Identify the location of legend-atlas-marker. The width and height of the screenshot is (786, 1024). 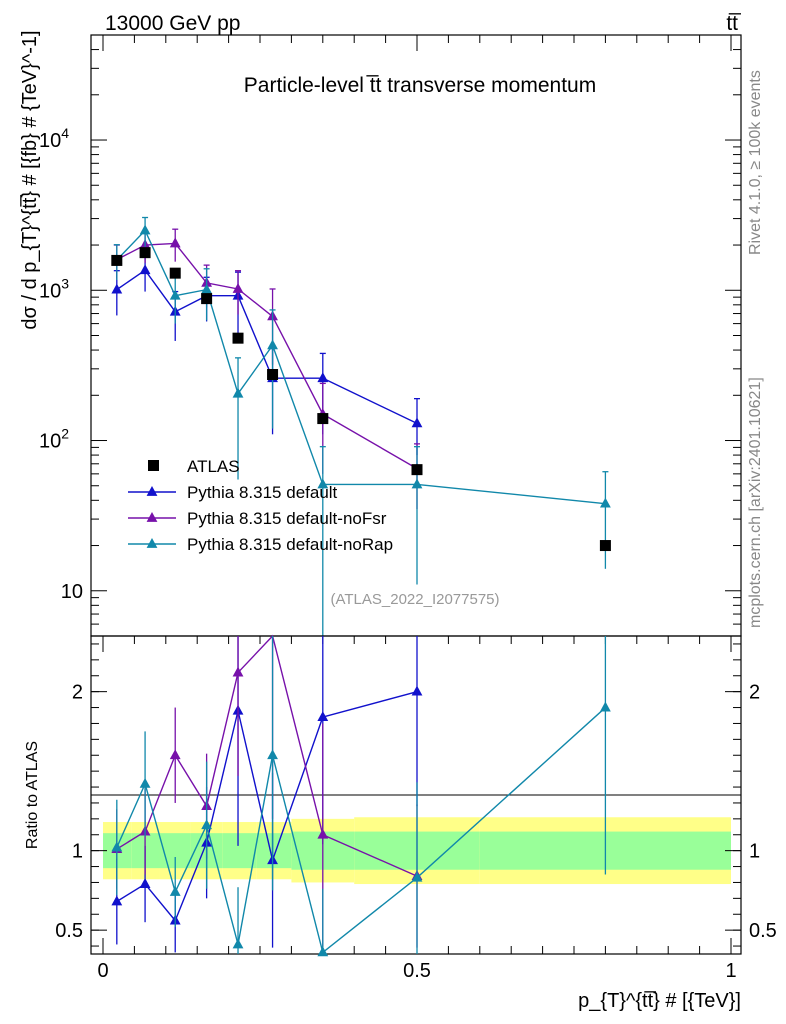
(153, 465).